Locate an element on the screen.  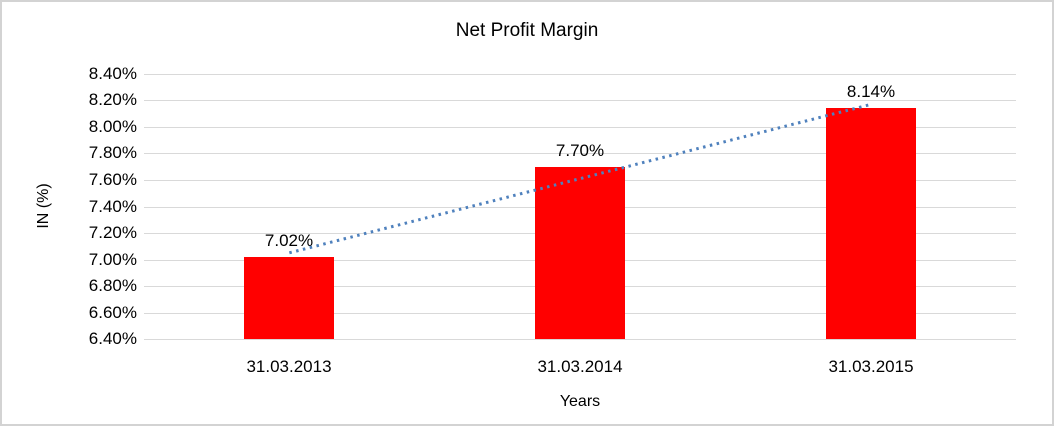
bar-value-label: 8.14% is located at coordinates (871, 91).